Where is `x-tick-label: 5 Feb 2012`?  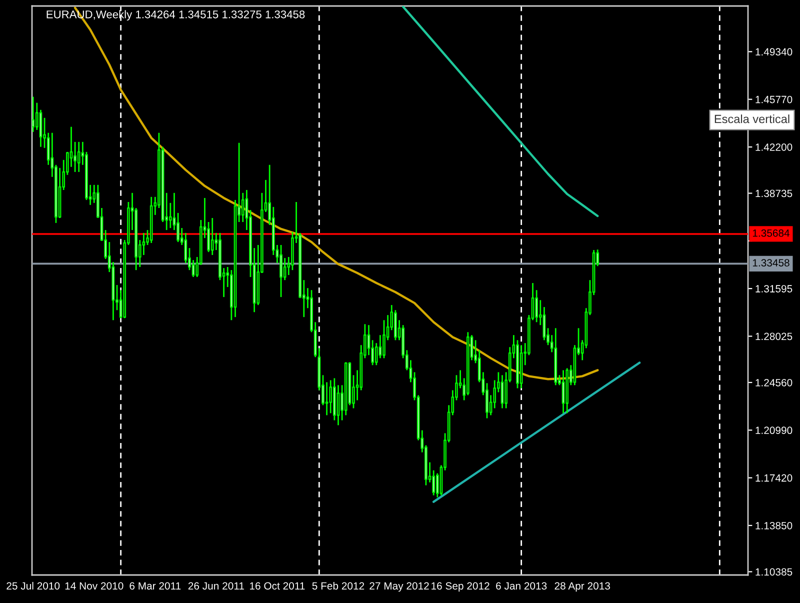 x-tick-label: 5 Feb 2012 is located at coordinates (338, 586).